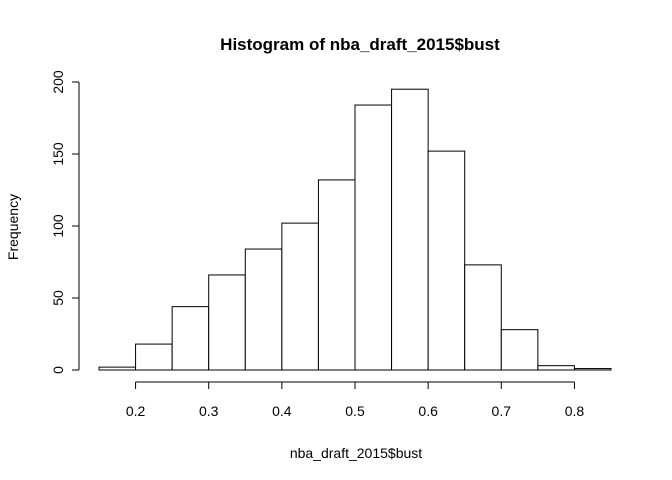  Describe the element at coordinates (355, 400) in the screenshot. I see `x-axis: 0.2 0.3 0.4 0.5 0.6 0.7 0.8` at that location.